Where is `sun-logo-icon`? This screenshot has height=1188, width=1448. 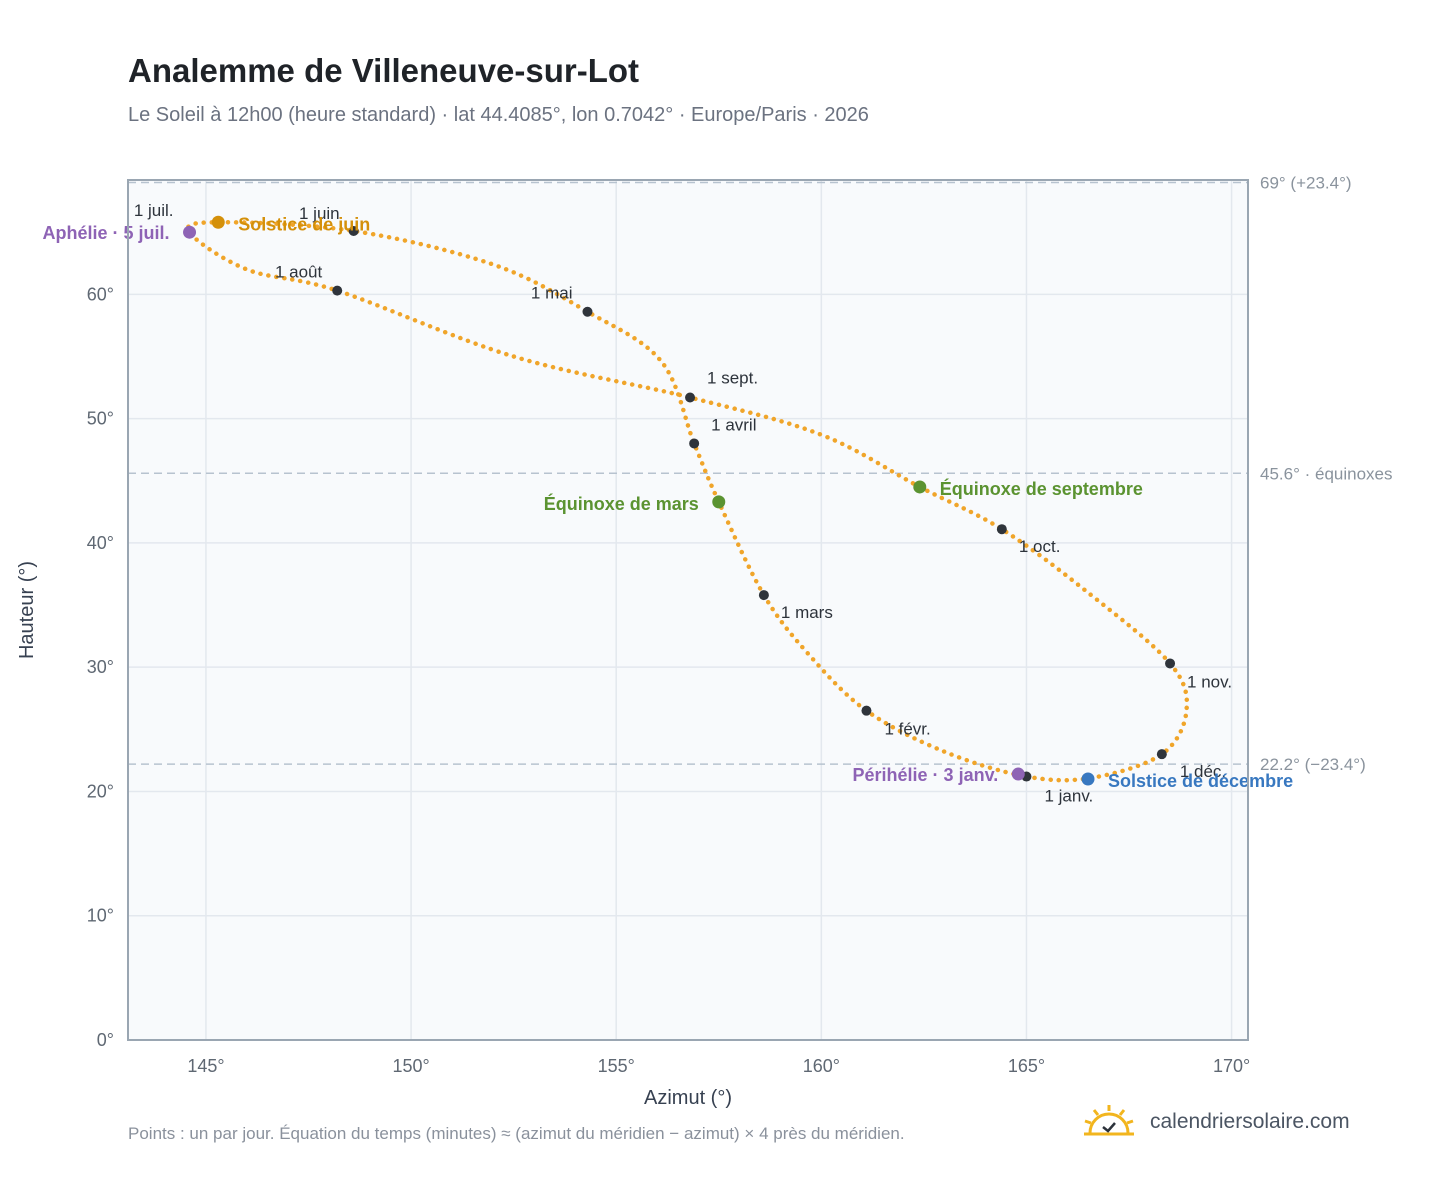
sun-logo-icon is located at coordinates (1109, 1122).